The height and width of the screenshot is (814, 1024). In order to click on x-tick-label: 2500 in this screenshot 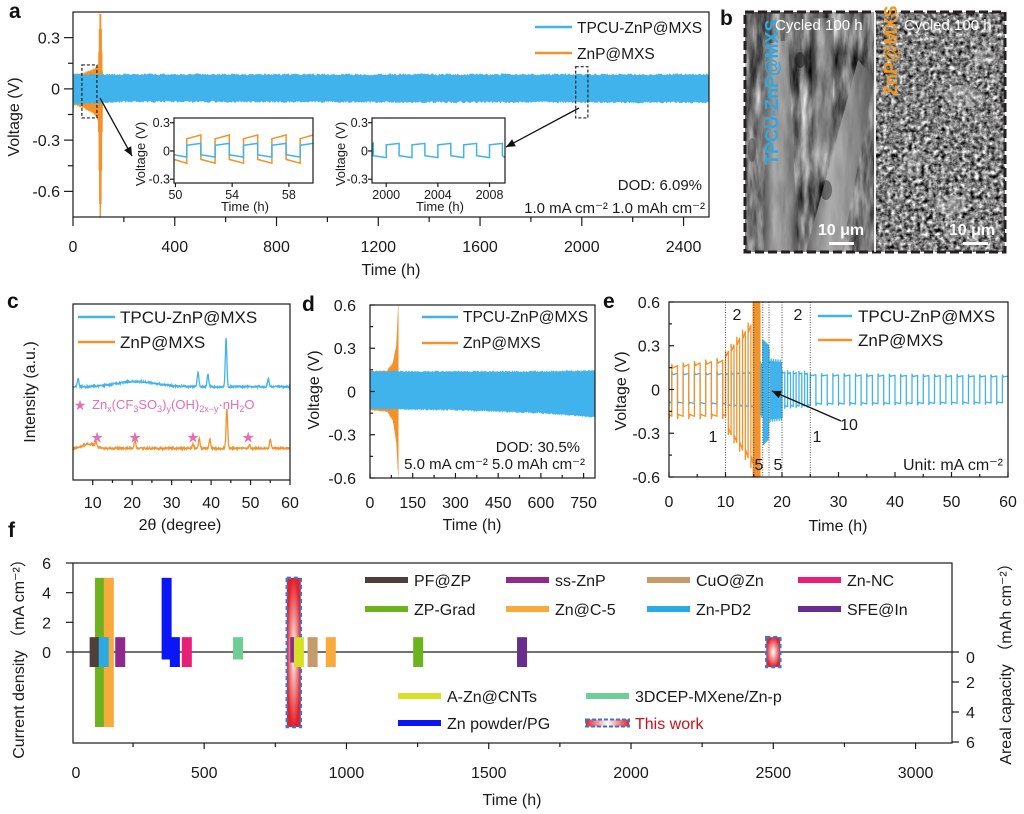, I will do `click(774, 773)`.